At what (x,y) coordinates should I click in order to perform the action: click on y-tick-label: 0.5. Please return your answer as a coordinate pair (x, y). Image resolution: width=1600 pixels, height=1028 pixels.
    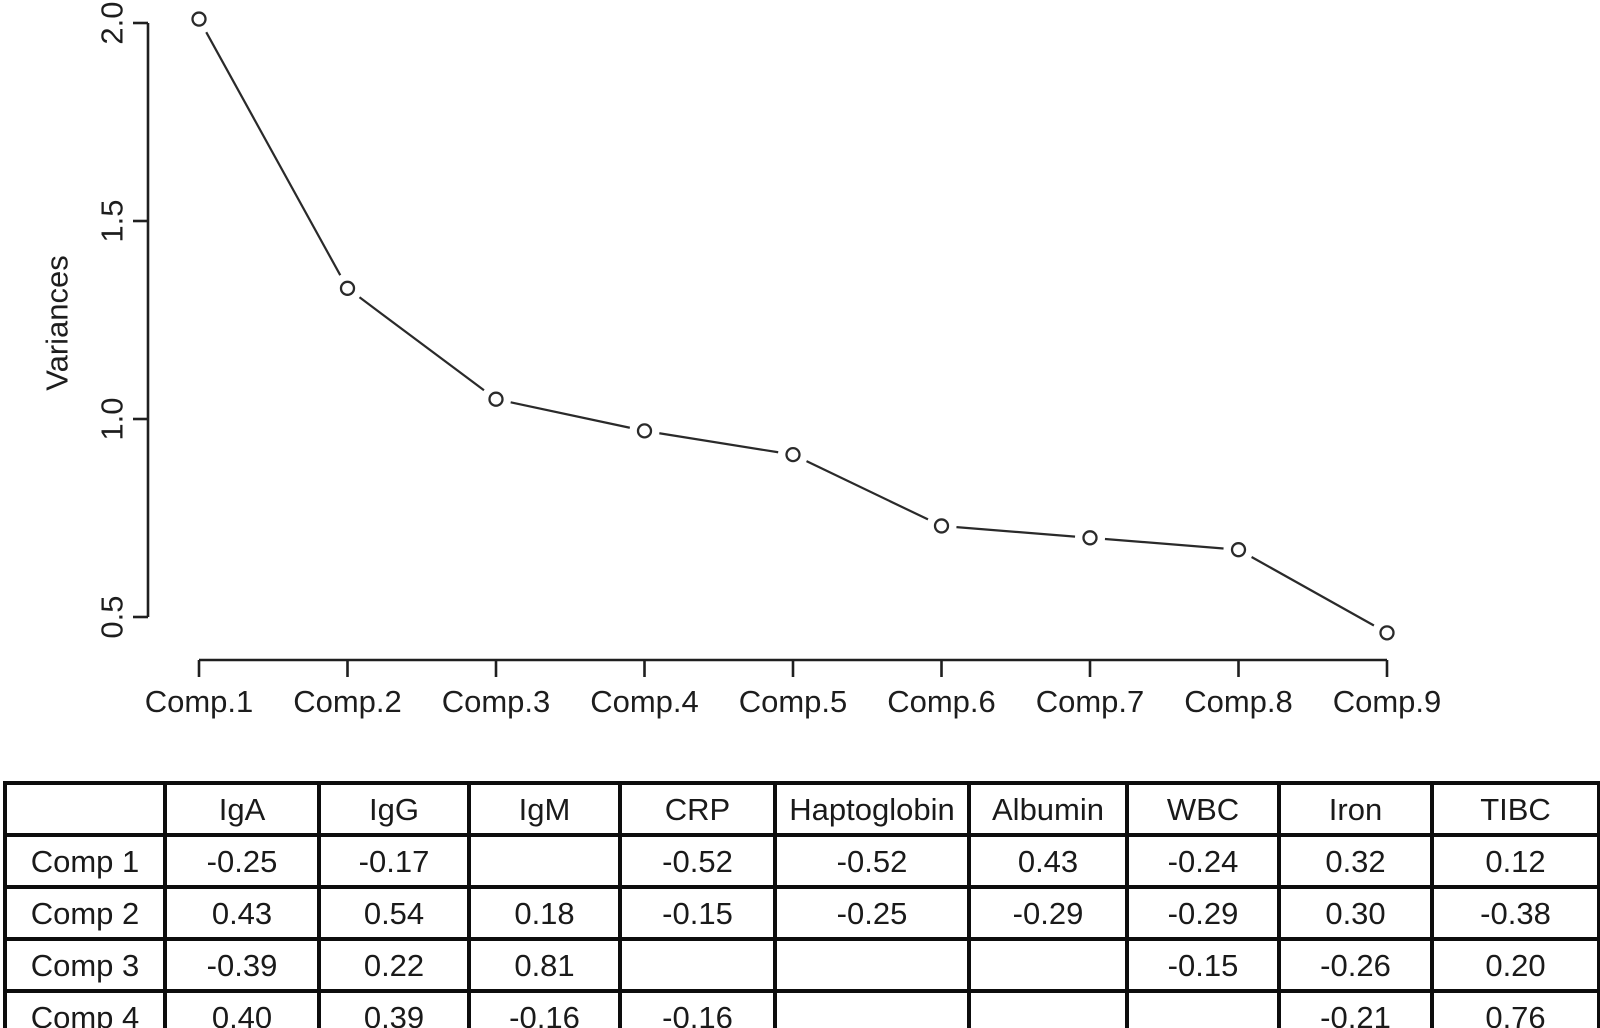
    Looking at the image, I should click on (112, 616).